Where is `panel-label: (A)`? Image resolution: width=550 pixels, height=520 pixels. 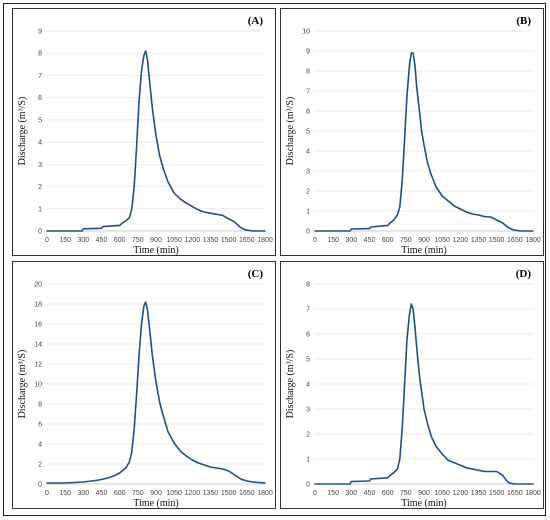
panel-label: (A) is located at coordinates (256, 21).